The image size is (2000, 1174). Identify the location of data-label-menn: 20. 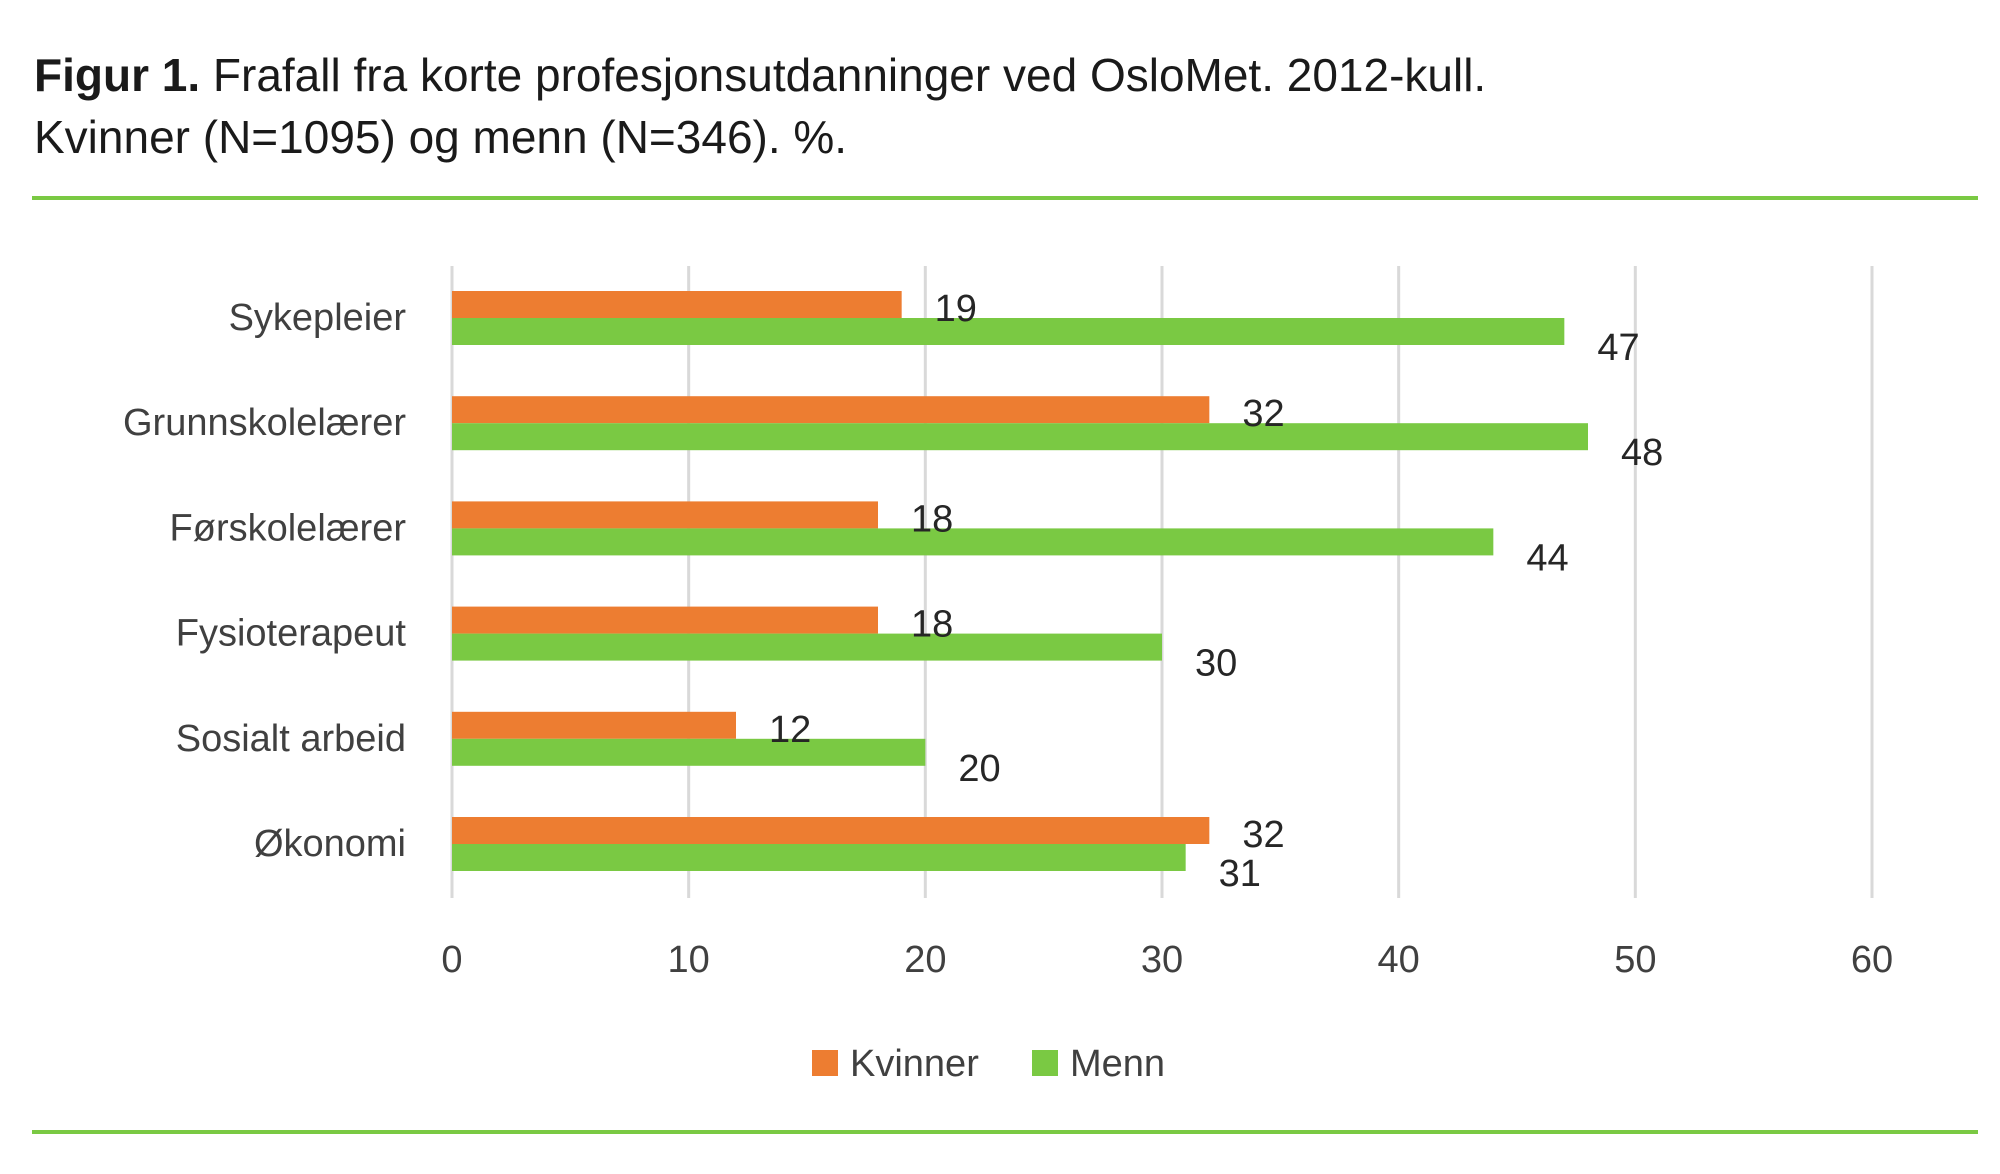
(979, 769).